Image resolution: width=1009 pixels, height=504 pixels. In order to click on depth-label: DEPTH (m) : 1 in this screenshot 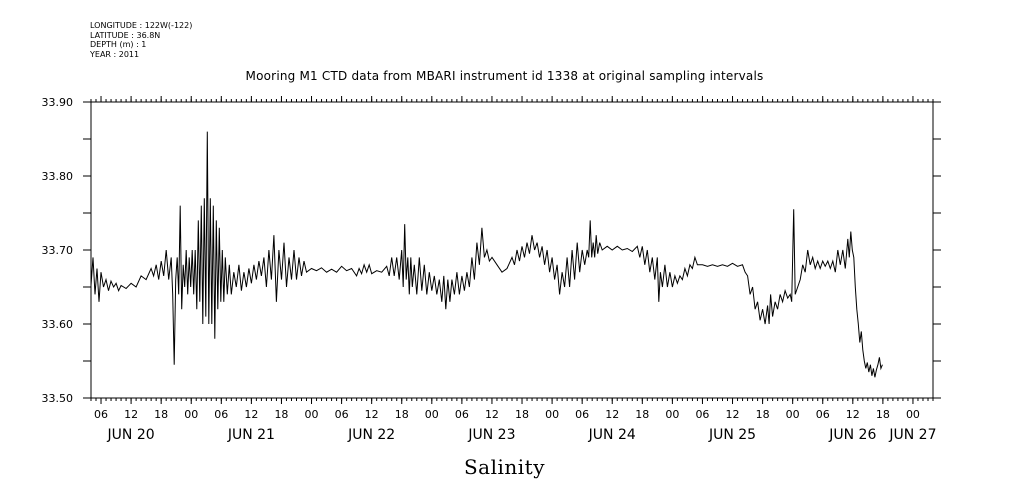, I will do `click(118, 44)`.